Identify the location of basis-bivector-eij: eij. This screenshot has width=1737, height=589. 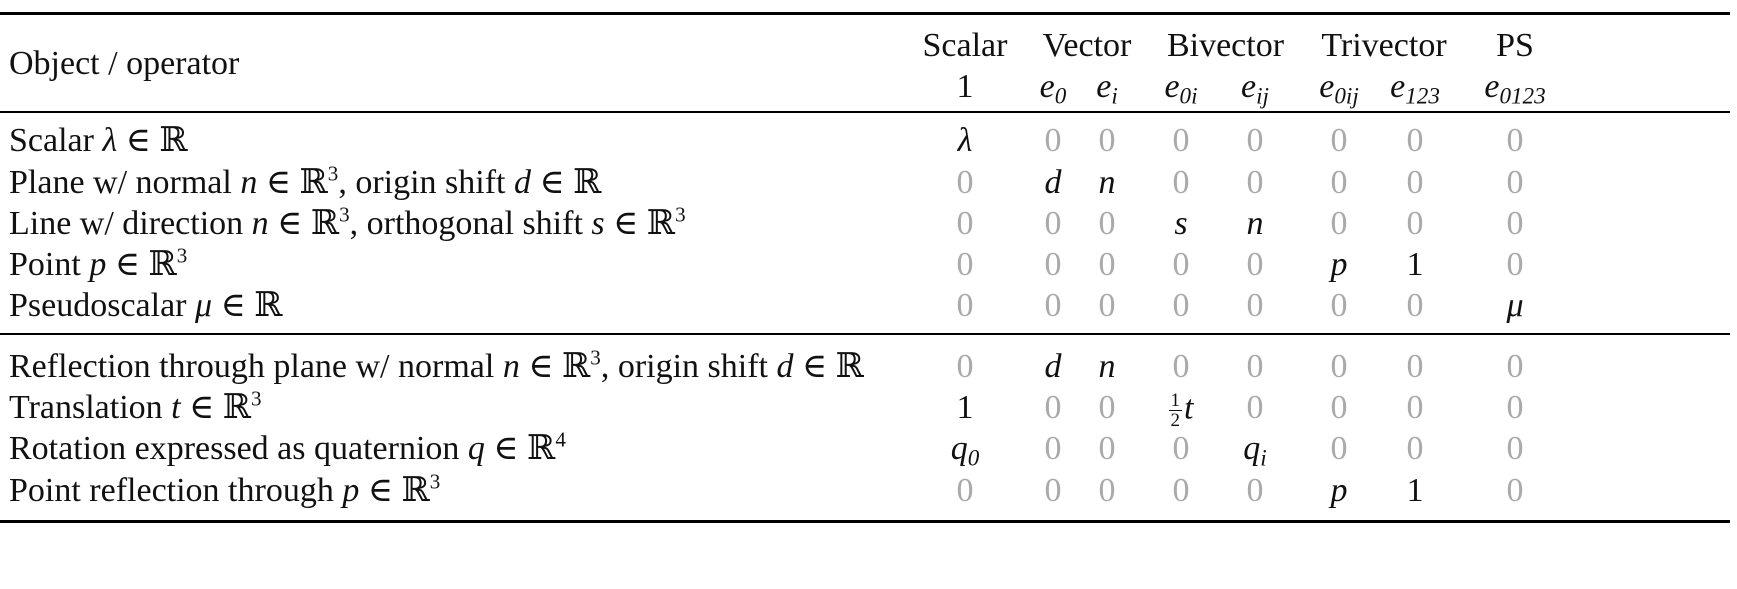
(1255, 89).